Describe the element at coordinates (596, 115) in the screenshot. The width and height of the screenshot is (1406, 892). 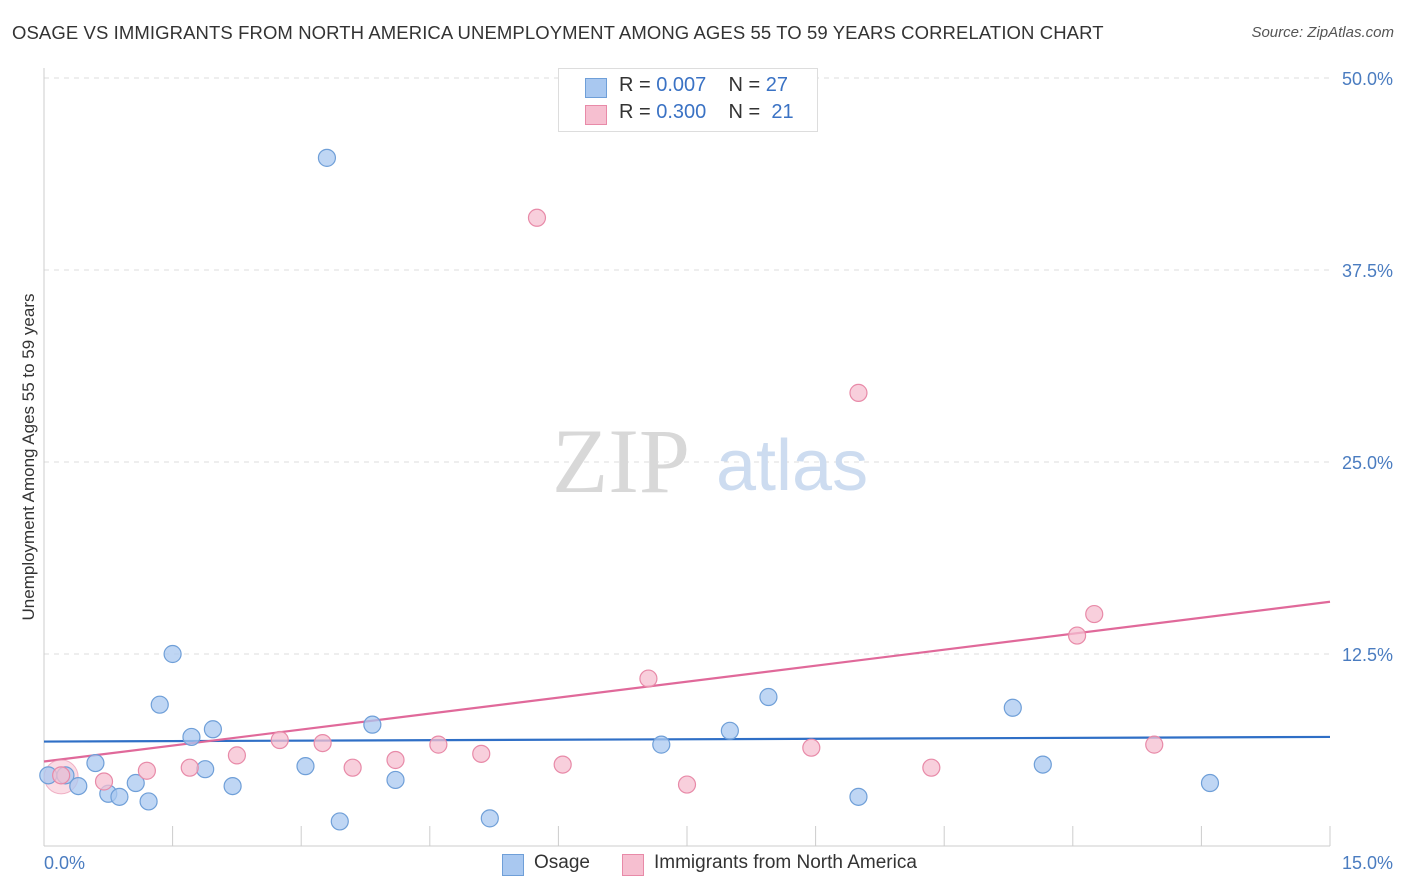
I see `legend-swatch-immigrants` at that location.